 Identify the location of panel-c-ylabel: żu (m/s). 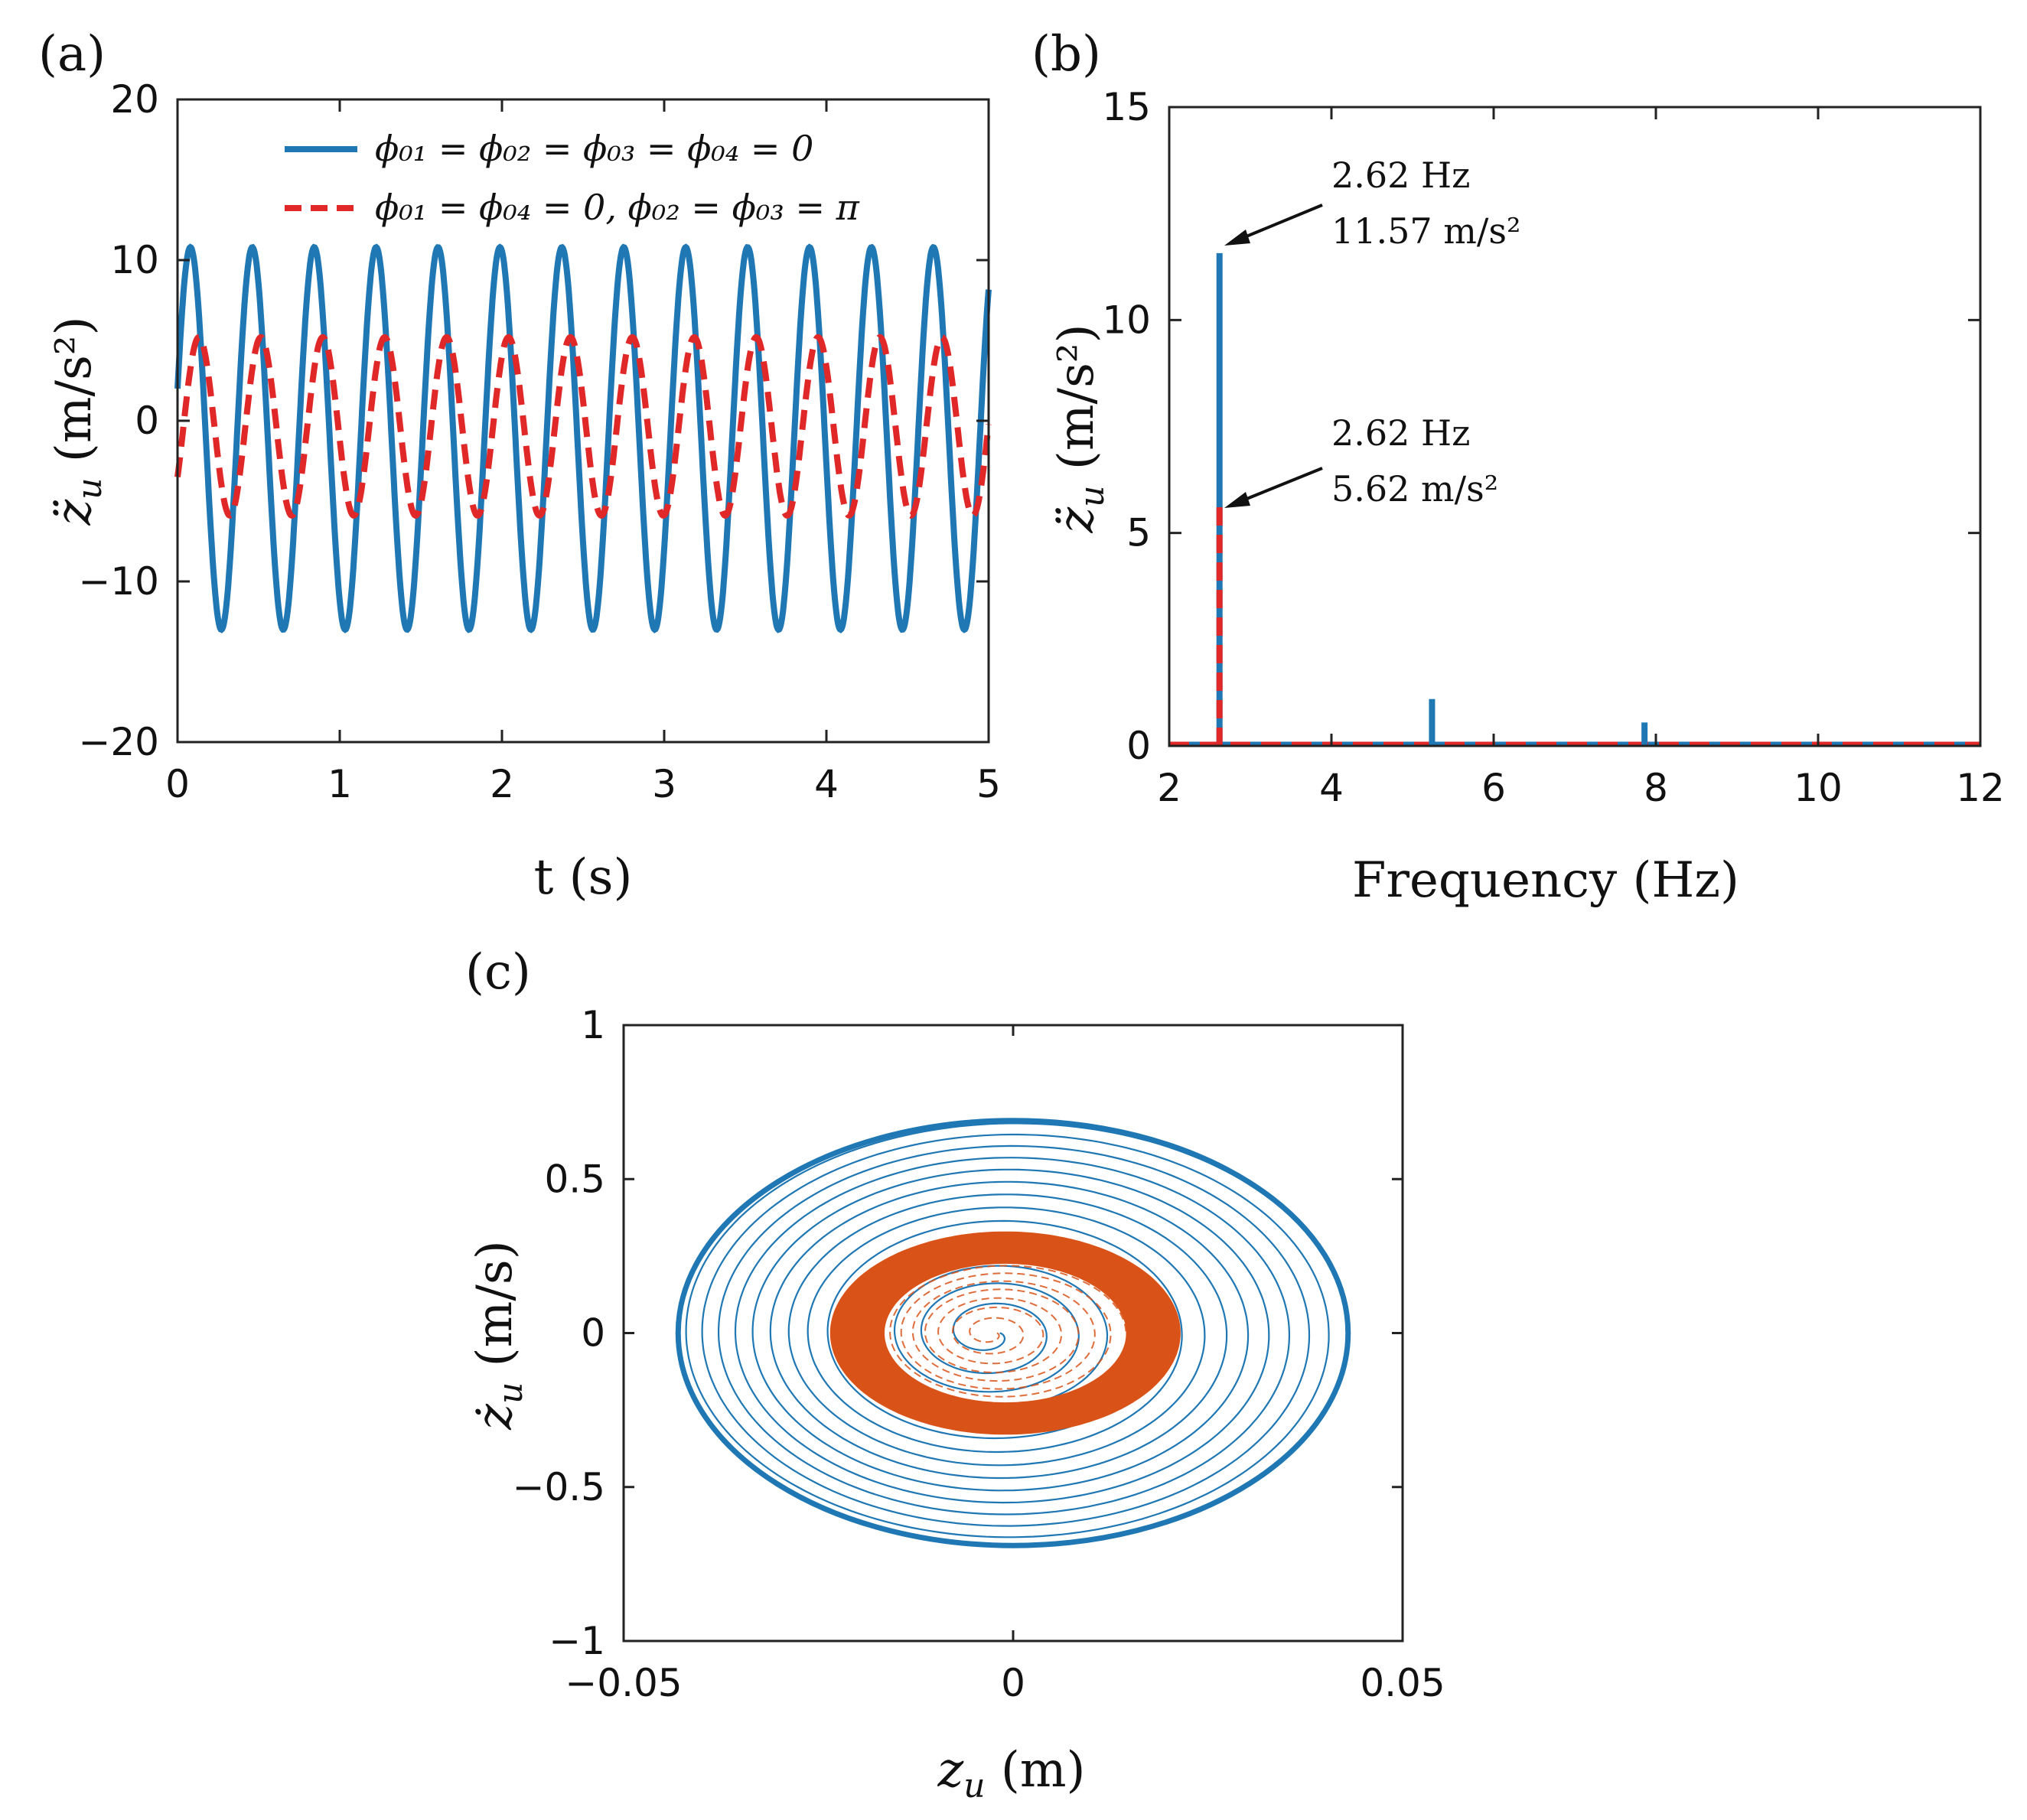
(498, 1335).